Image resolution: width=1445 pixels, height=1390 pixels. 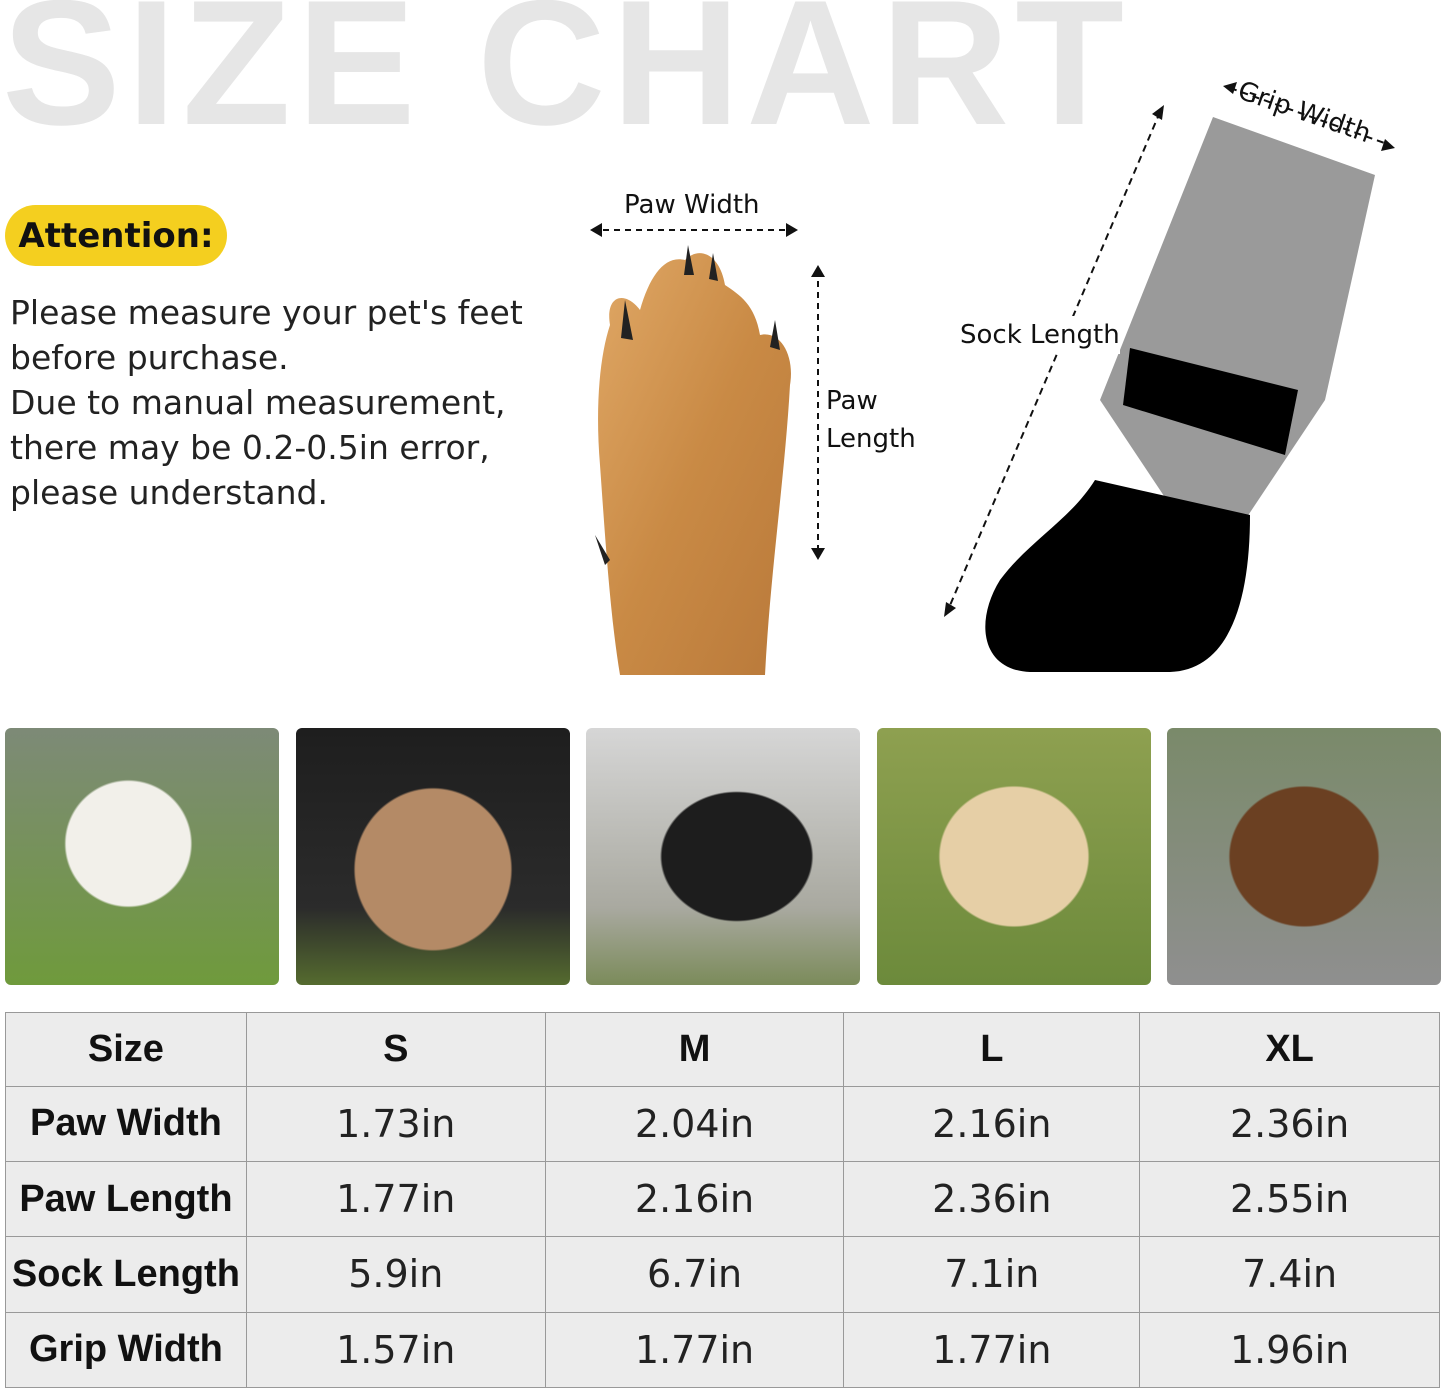 I want to click on table-row: Paw Length 1.77in 2.16in 2.36in 2.55in, so click(x=722, y=1199).